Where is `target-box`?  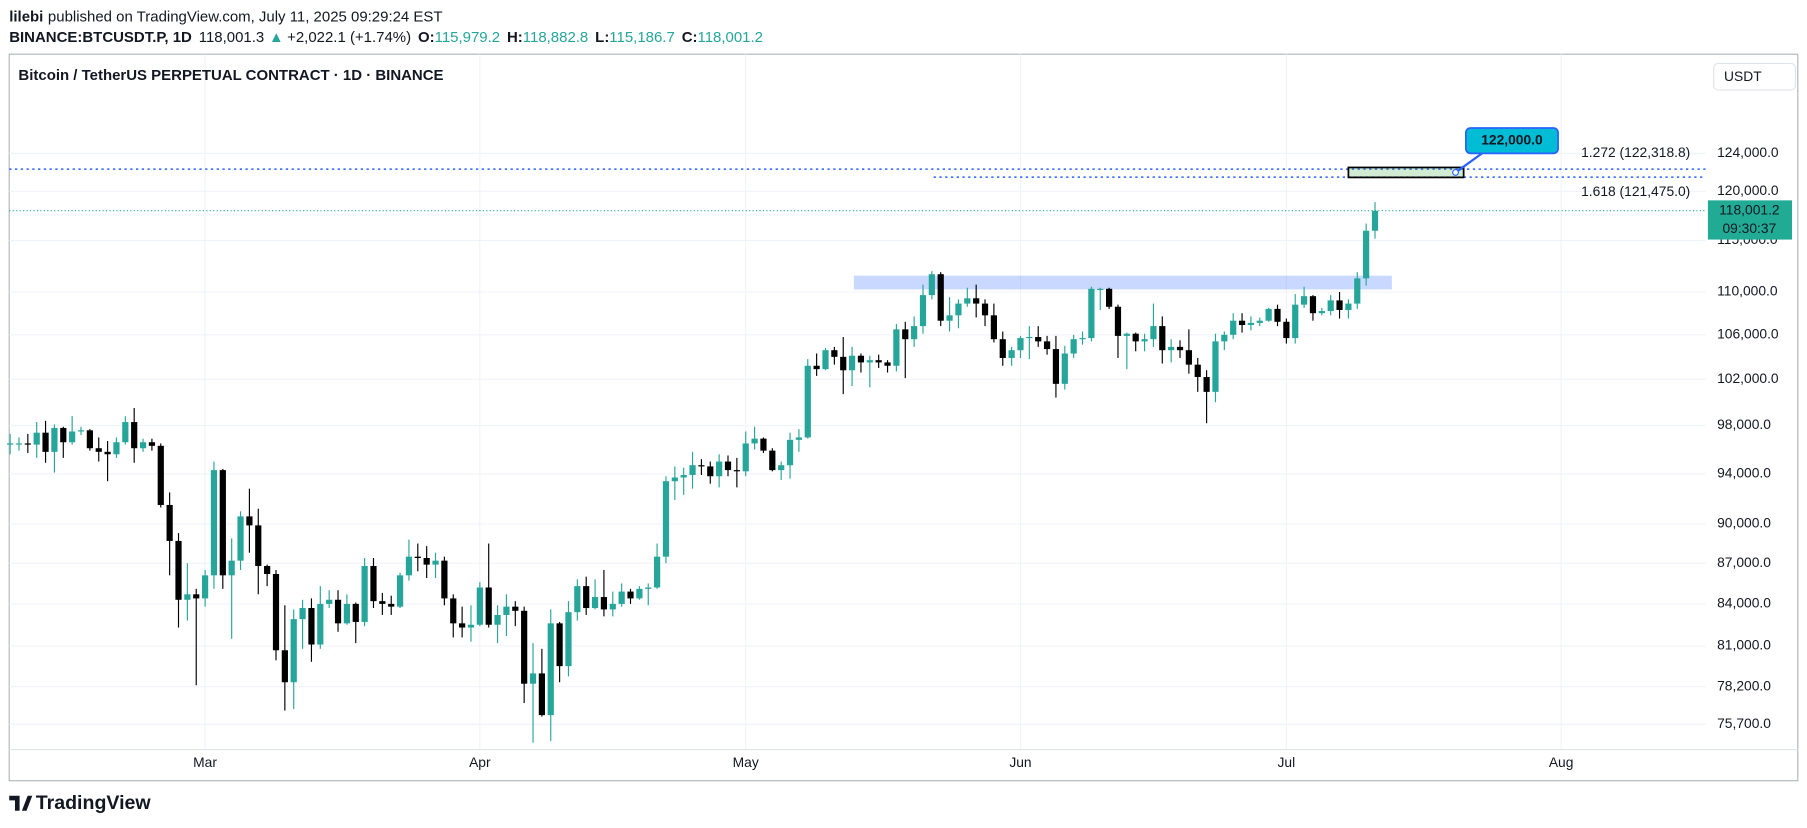
target-box is located at coordinates (1406, 172).